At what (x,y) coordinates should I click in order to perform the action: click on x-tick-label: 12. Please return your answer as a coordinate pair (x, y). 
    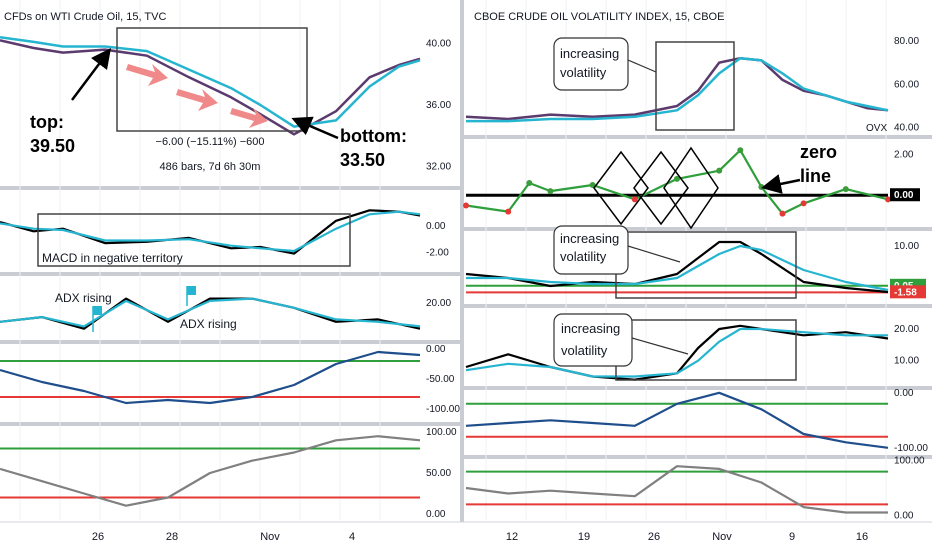
    Looking at the image, I should click on (512, 537).